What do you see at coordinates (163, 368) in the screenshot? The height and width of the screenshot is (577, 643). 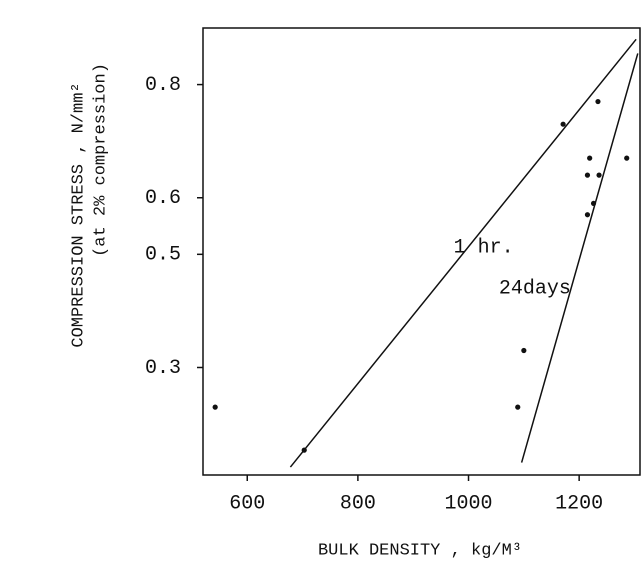 I see `y-tick-label: 0.3` at bounding box center [163, 368].